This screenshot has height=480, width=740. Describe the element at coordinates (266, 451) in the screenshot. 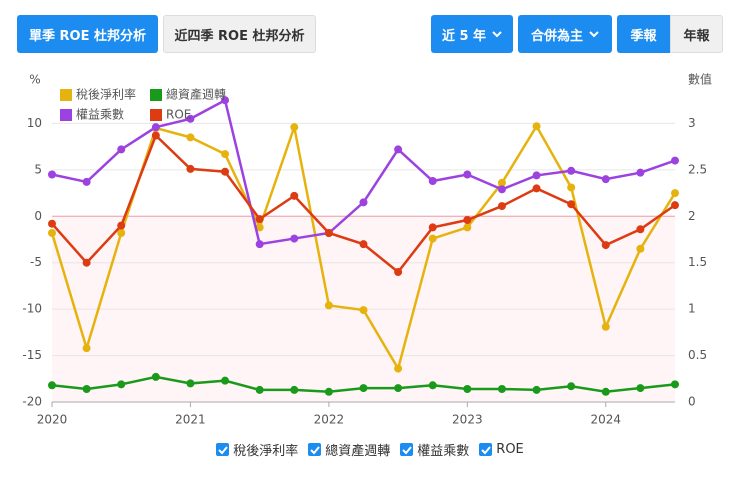

I see `toggle-label: 稅後淨利率` at that location.